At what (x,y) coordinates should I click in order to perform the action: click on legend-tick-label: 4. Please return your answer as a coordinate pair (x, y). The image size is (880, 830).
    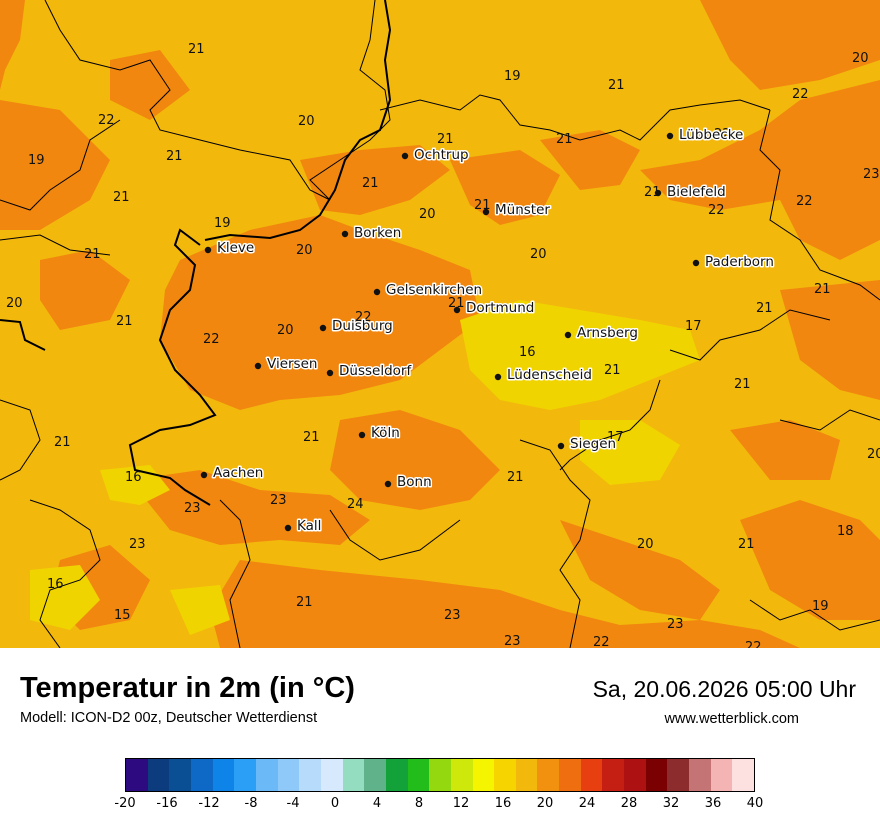
    Looking at the image, I should click on (377, 803).